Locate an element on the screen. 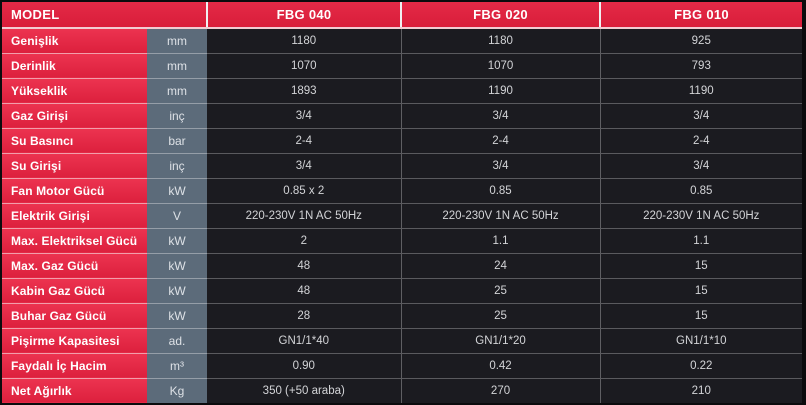 The image size is (806, 405). cell-value-fbg-010: 0.22 is located at coordinates (700, 366).